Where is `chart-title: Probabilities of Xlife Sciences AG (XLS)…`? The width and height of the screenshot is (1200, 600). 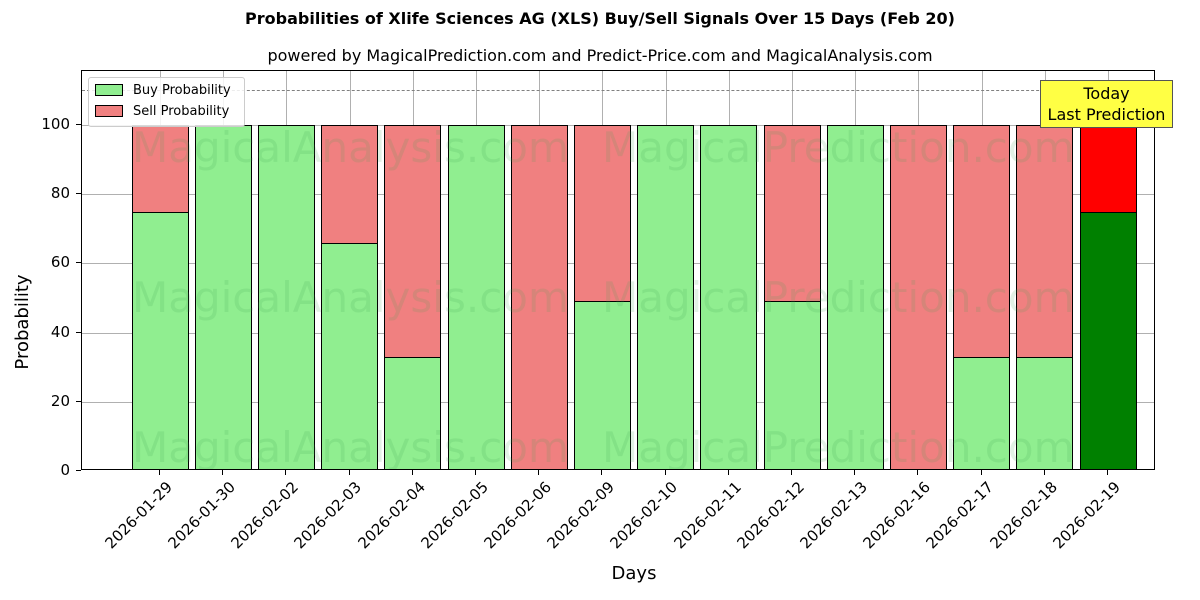 chart-title: Probabilities of Xlife Sciences AG (XLS)… is located at coordinates (600, 18).